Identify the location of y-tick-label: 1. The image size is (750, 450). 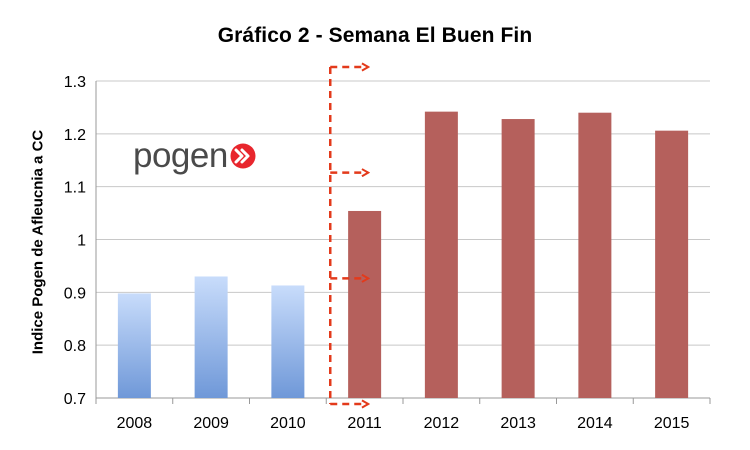
(81, 241).